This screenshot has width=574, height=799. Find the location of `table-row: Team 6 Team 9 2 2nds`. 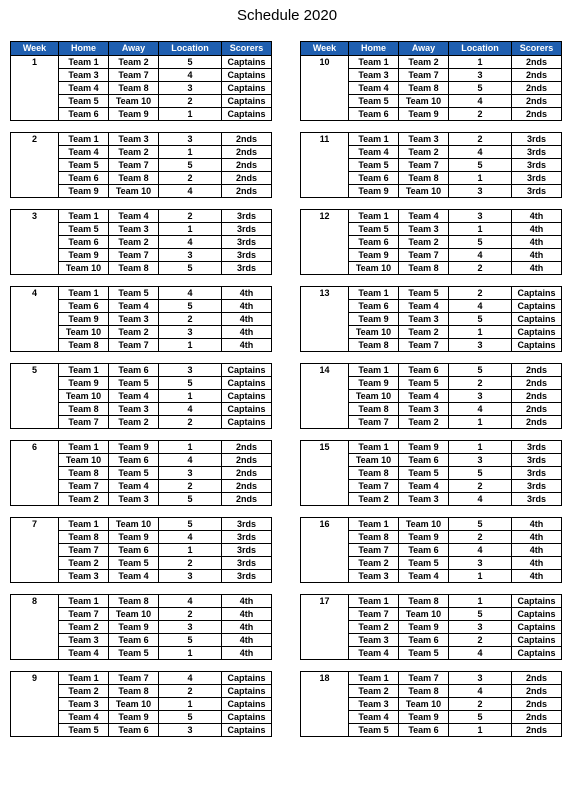

table-row: Team 6 Team 9 2 2nds is located at coordinates (431, 114).